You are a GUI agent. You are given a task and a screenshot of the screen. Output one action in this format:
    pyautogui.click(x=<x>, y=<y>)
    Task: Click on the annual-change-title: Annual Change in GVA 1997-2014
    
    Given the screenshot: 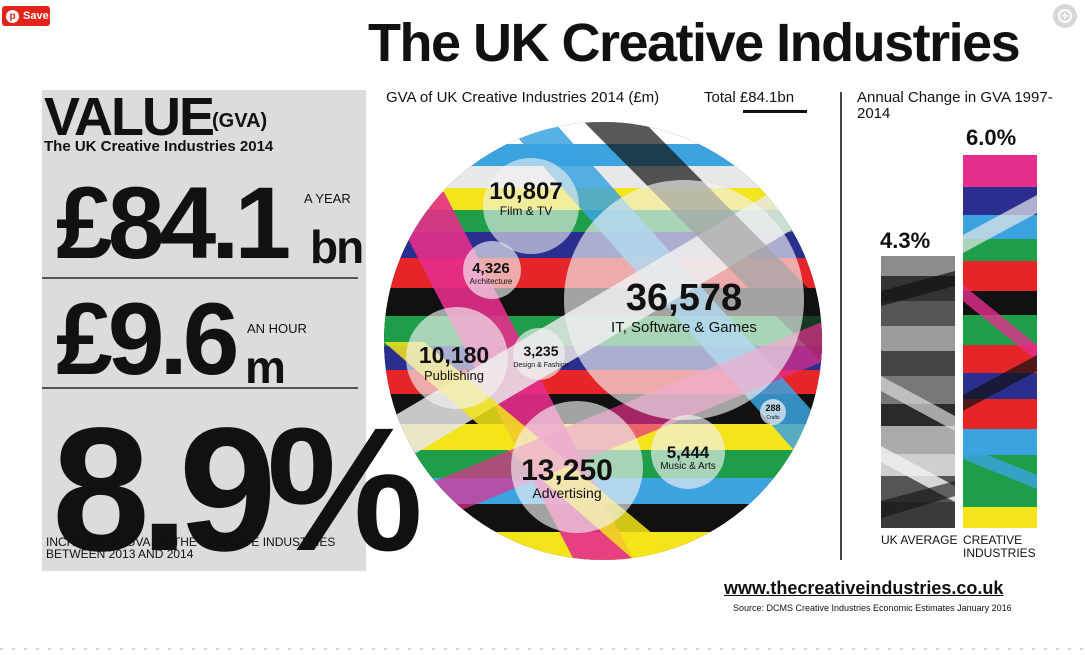 What is the action you would take?
    pyautogui.click(x=955, y=105)
    